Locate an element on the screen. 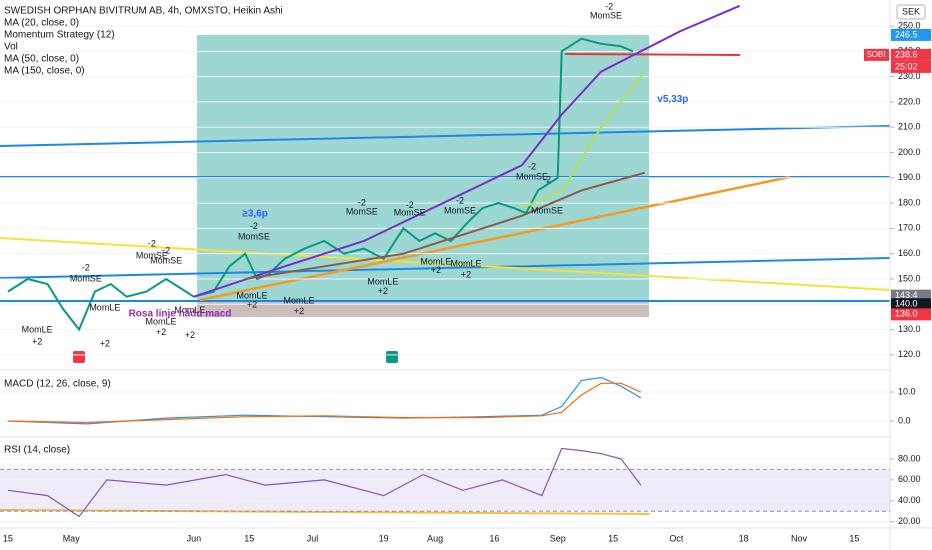 Image resolution: width=932 pixels, height=550 pixels. x-tick-label: Sep is located at coordinates (558, 538).